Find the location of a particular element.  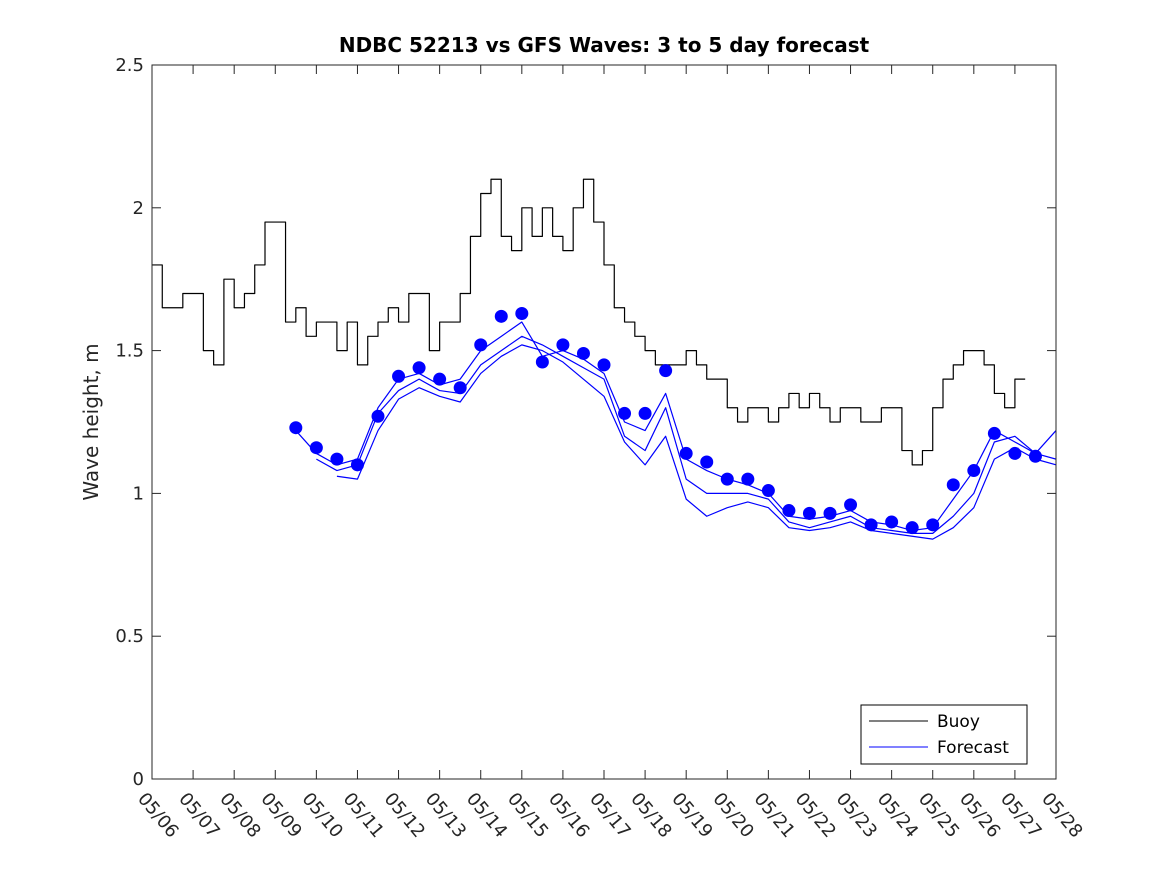

y-tick-label: 0 is located at coordinates (138, 779).